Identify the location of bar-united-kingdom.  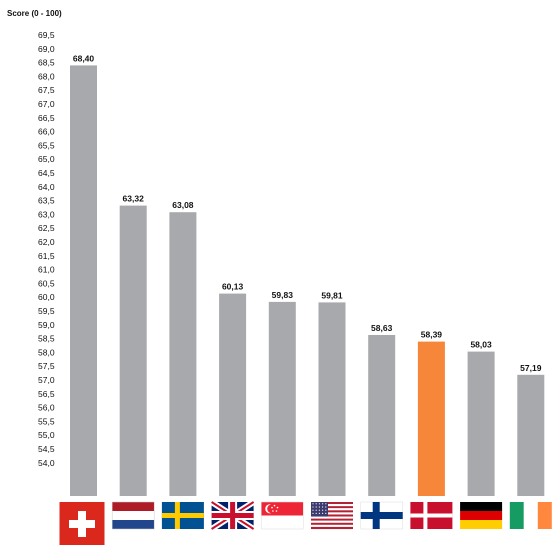
(232, 395).